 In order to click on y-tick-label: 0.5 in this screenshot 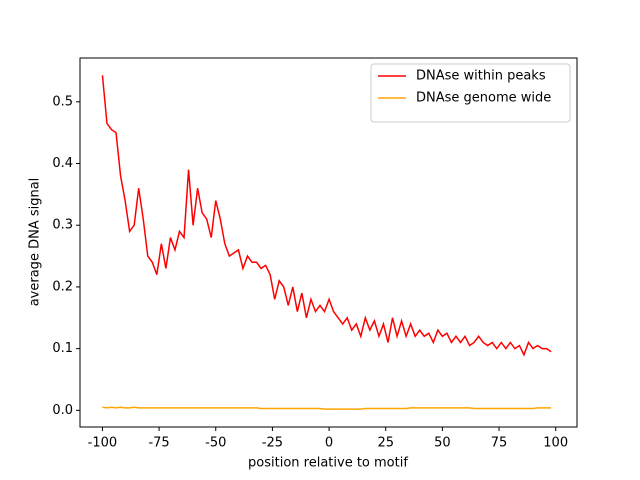, I will do `click(62, 101)`.